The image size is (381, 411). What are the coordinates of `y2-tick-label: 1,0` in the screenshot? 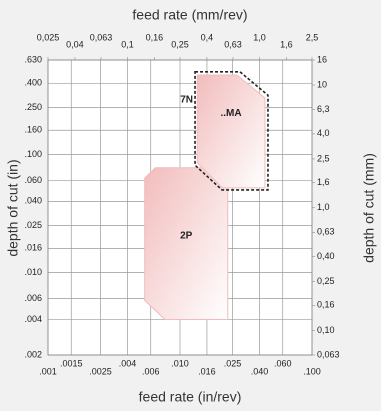 It's located at (323, 207).